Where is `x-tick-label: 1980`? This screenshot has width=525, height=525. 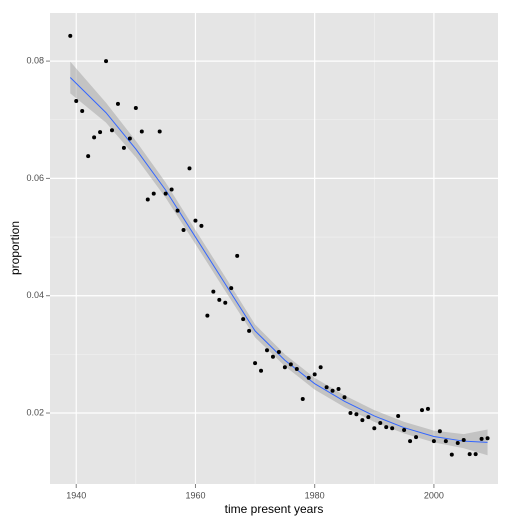 x-tick-label: 1980 is located at coordinates (315, 495).